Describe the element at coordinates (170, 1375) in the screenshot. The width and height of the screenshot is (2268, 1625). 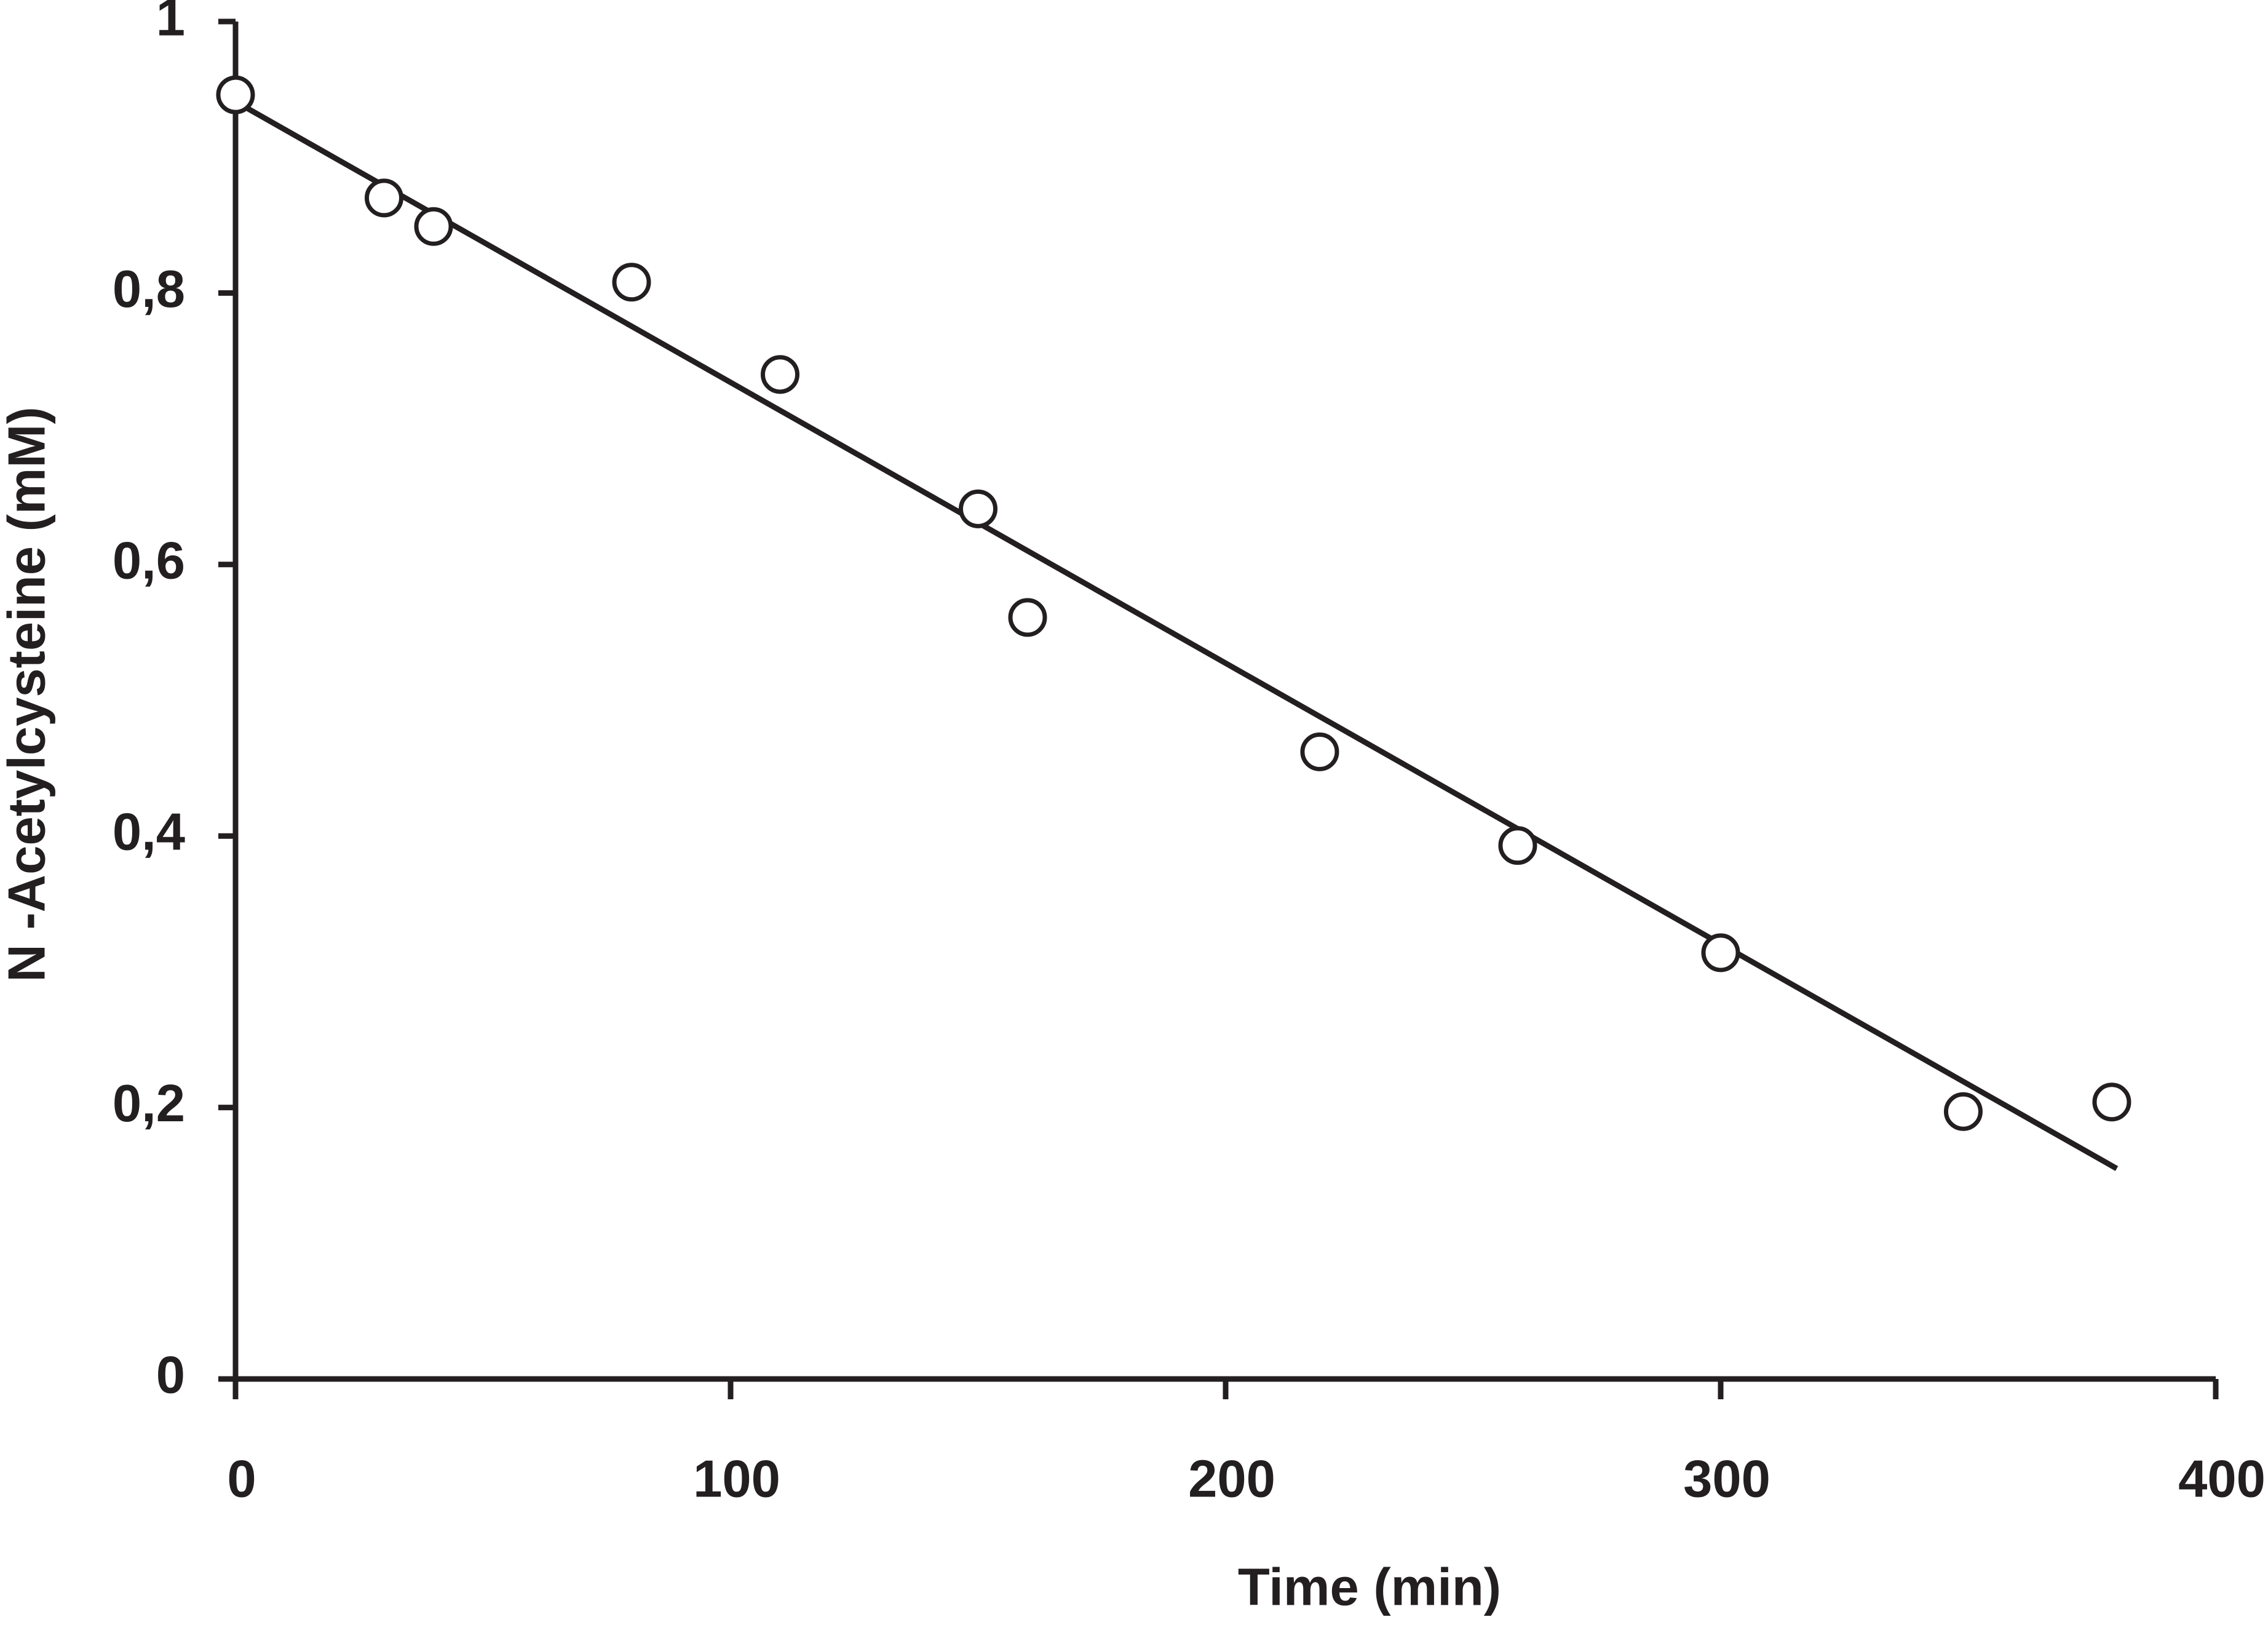
I see `y-tick-label: 0` at that location.